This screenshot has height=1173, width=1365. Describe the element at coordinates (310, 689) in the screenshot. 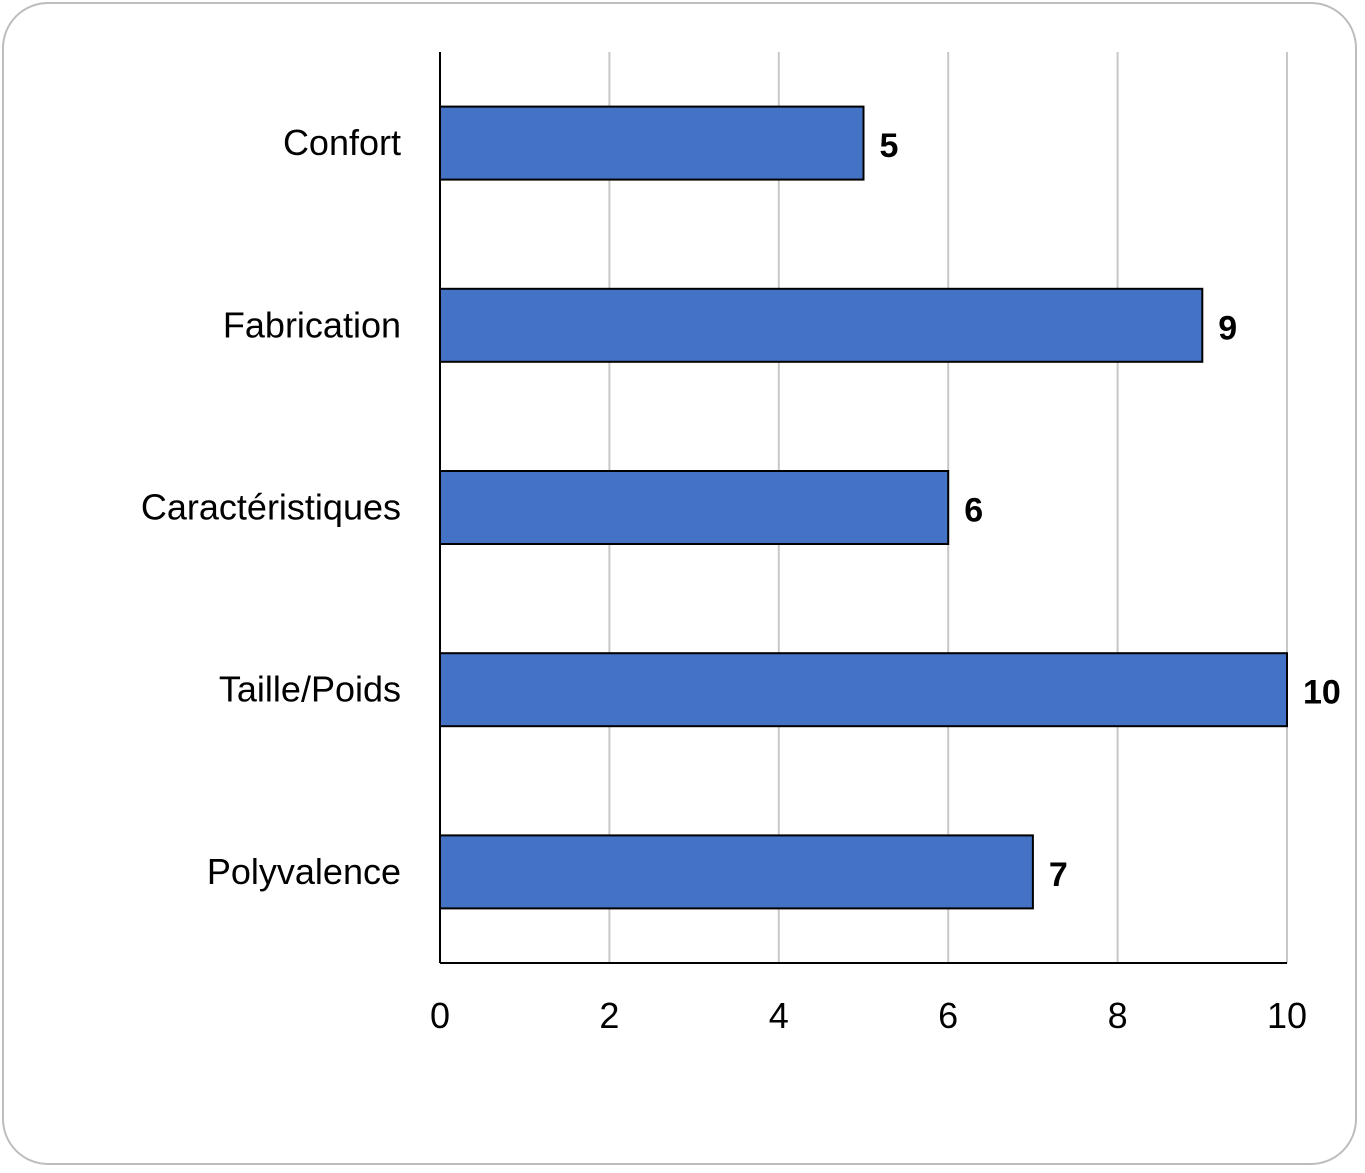

I see `category-label: Taille/Poids` at that location.